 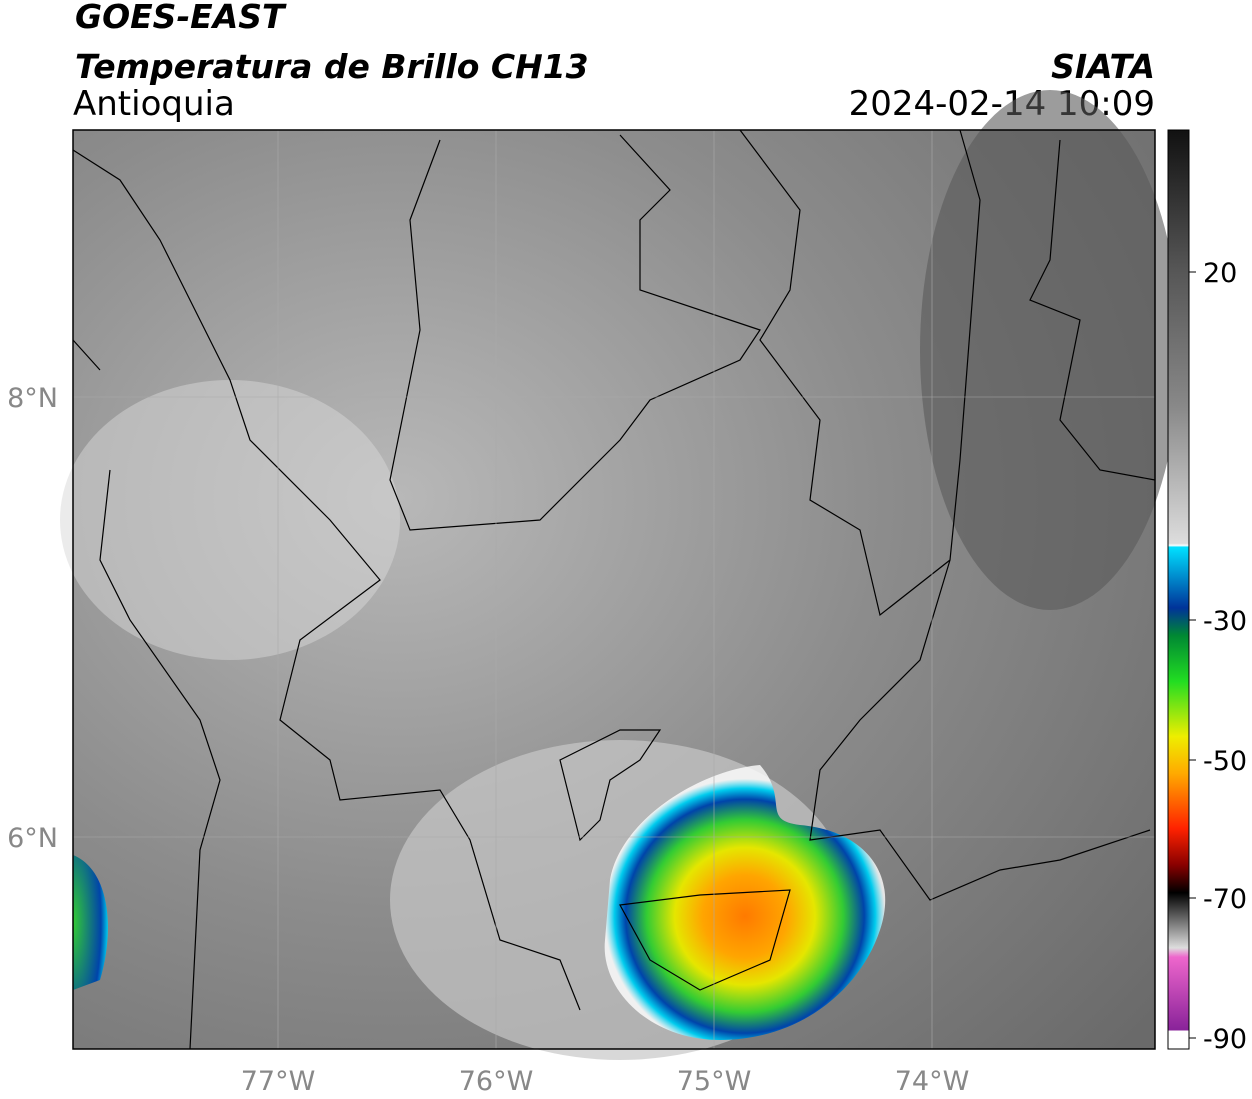 I want to click on lat-label: 8°N, so click(x=32, y=398).